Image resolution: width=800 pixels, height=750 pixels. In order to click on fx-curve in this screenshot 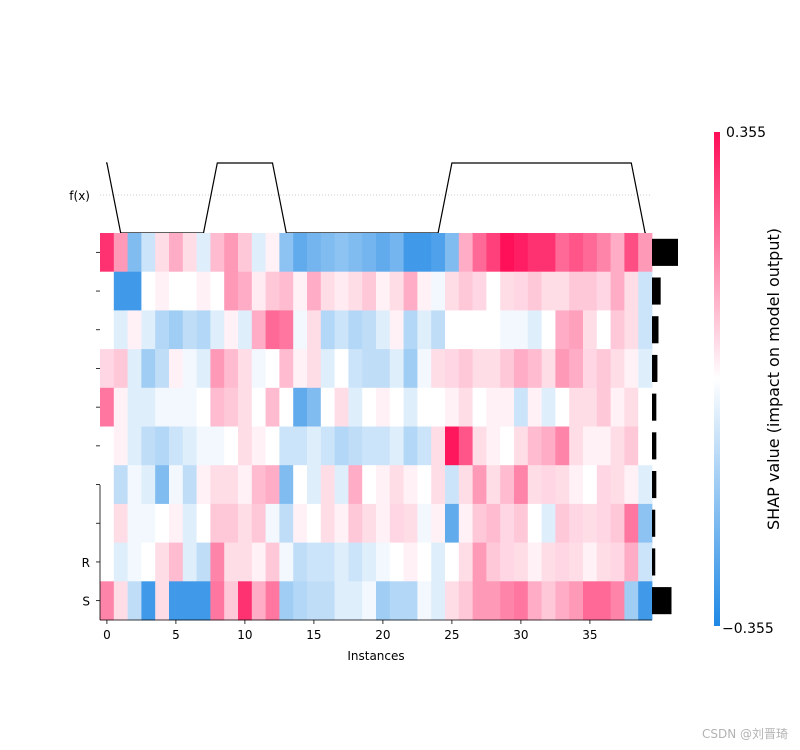, I will do `click(376, 198)`.